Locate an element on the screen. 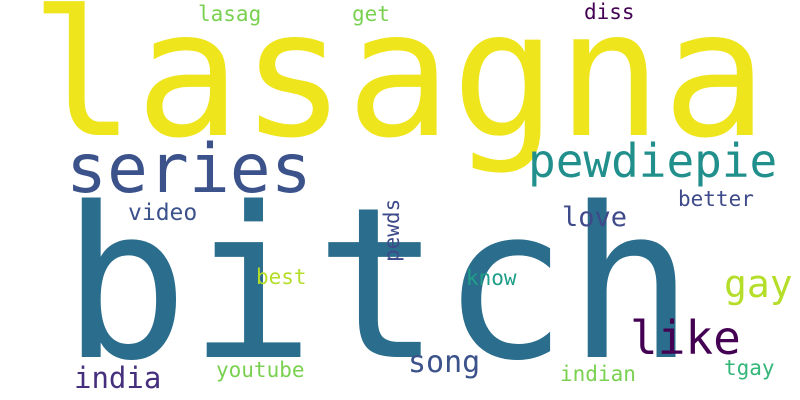 The height and width of the screenshot is (400, 800). word-pewdiepie: pewdiepie is located at coordinates (653, 161).